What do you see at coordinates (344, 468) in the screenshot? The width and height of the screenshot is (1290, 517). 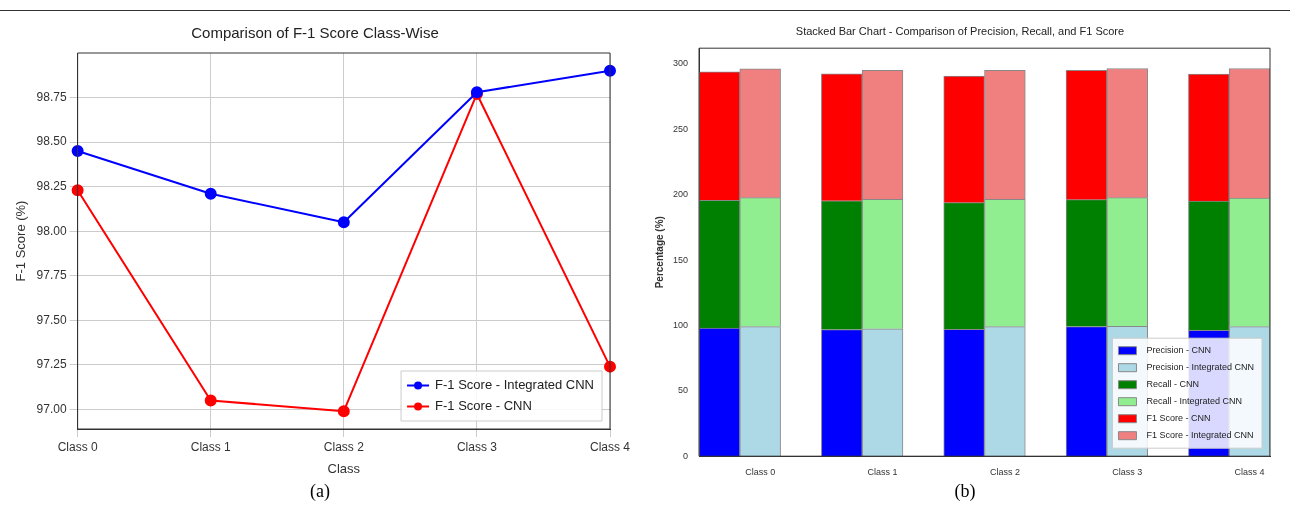 I see `x-axis-title: Class` at bounding box center [344, 468].